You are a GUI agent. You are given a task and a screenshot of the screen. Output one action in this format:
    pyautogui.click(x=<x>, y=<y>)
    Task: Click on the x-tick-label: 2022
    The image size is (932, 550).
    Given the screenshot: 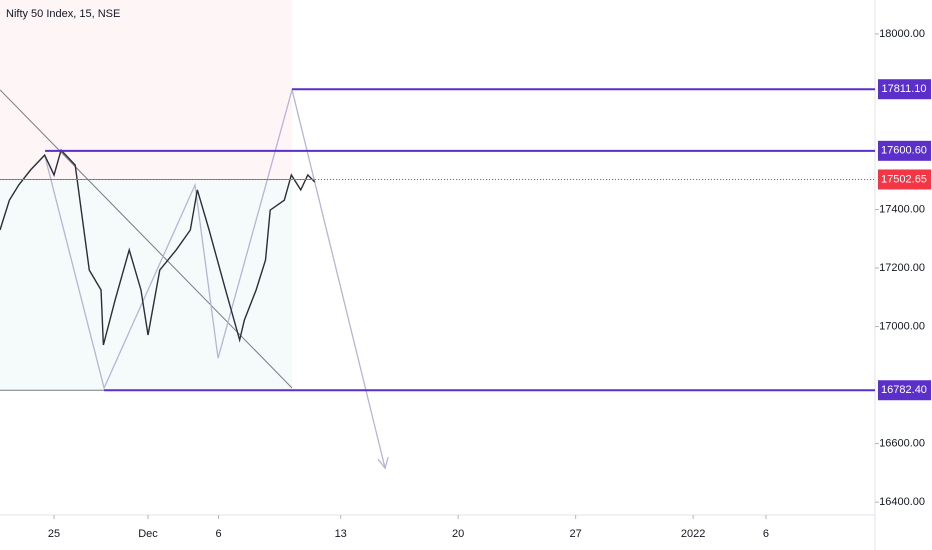 What is the action you would take?
    pyautogui.click(x=693, y=534)
    